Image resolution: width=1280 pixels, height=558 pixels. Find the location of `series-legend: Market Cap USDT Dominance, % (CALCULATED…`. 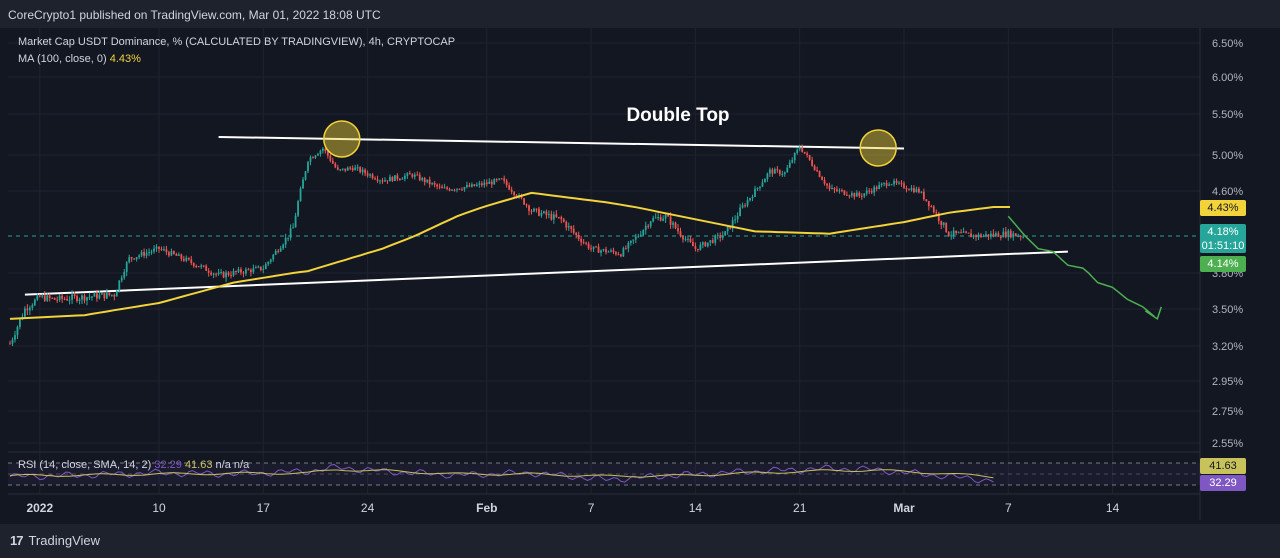

series-legend: Market Cap USDT Dominance, % (CALCULATED… is located at coordinates (236, 42).